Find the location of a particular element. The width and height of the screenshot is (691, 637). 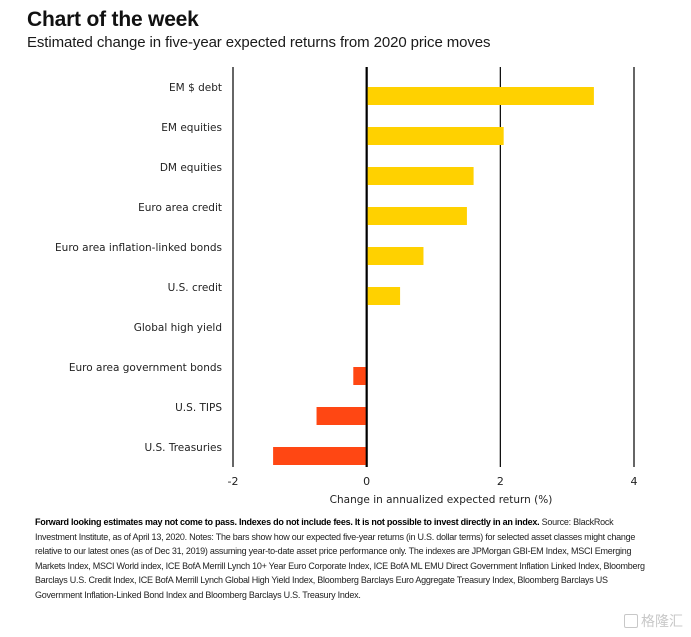

bar-u-s-treasuries is located at coordinates (320, 456).